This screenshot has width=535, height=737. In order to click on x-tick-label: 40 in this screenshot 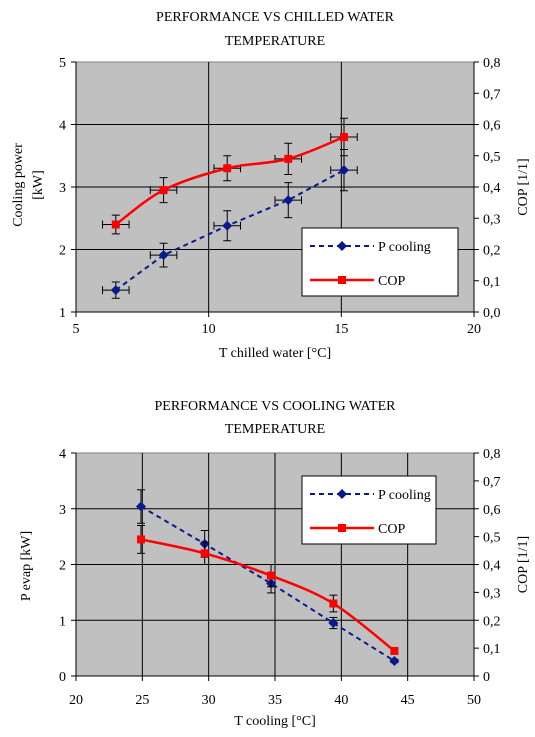, I will do `click(341, 700)`.